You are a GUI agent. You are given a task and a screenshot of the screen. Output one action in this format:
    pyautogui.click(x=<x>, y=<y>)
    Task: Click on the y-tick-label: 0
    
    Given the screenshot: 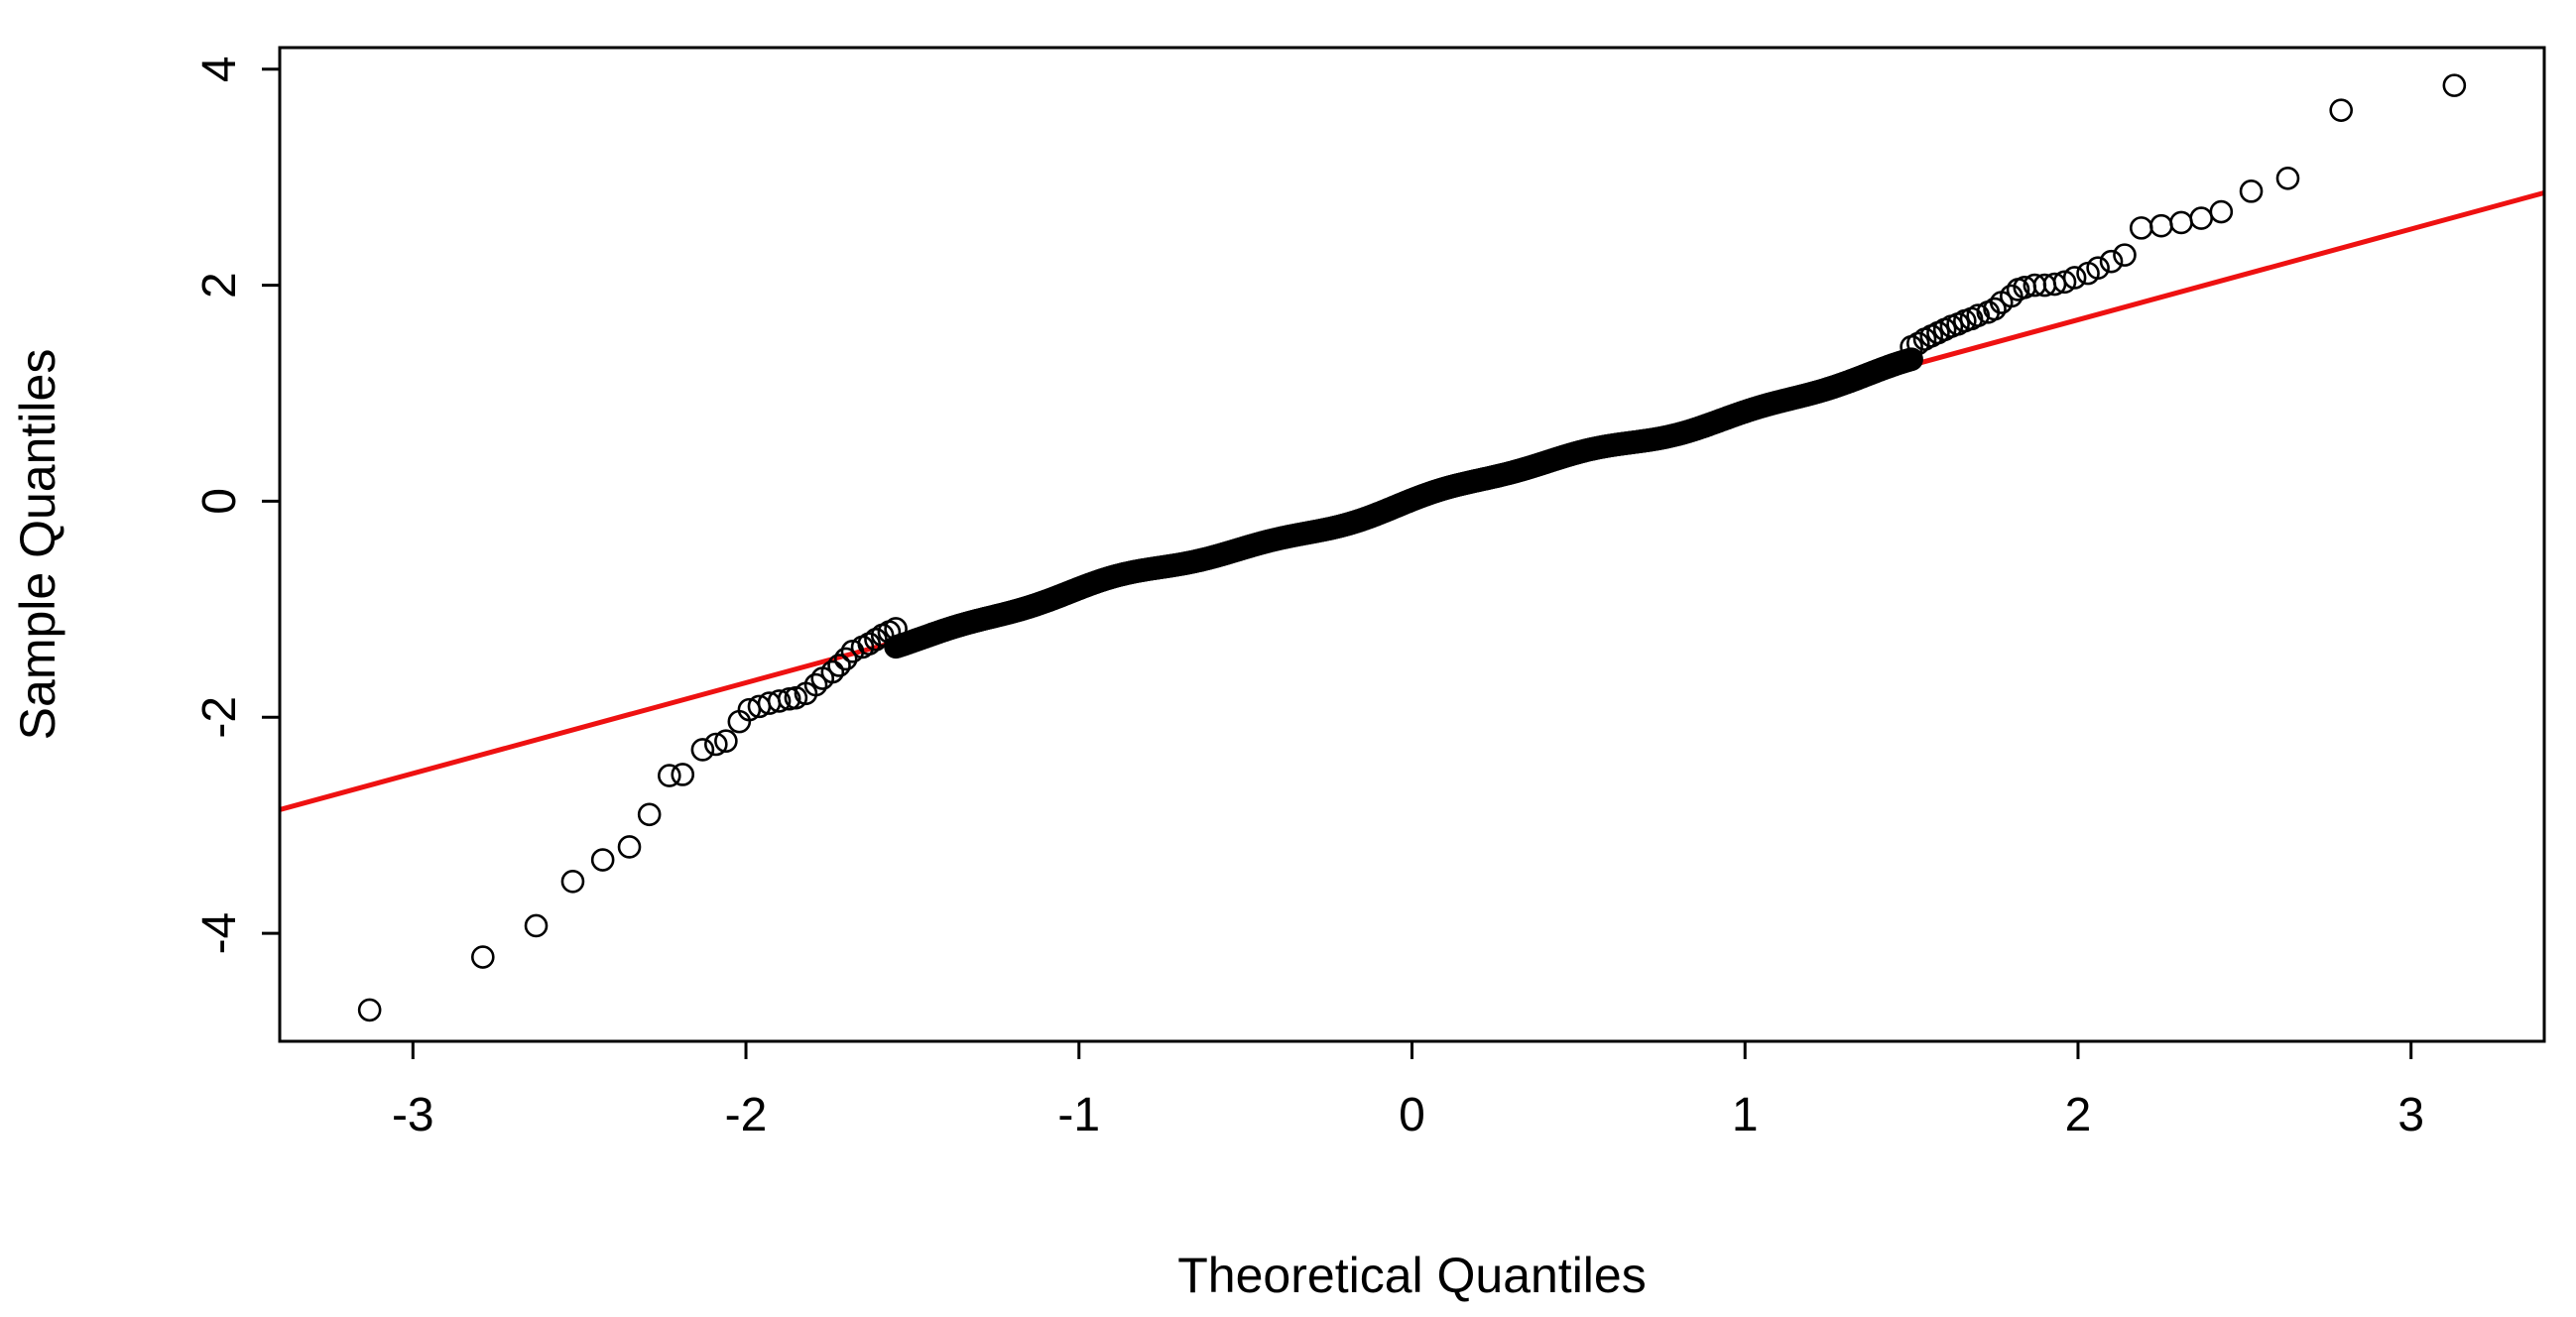 What is the action you would take?
    pyautogui.click(x=219, y=501)
    